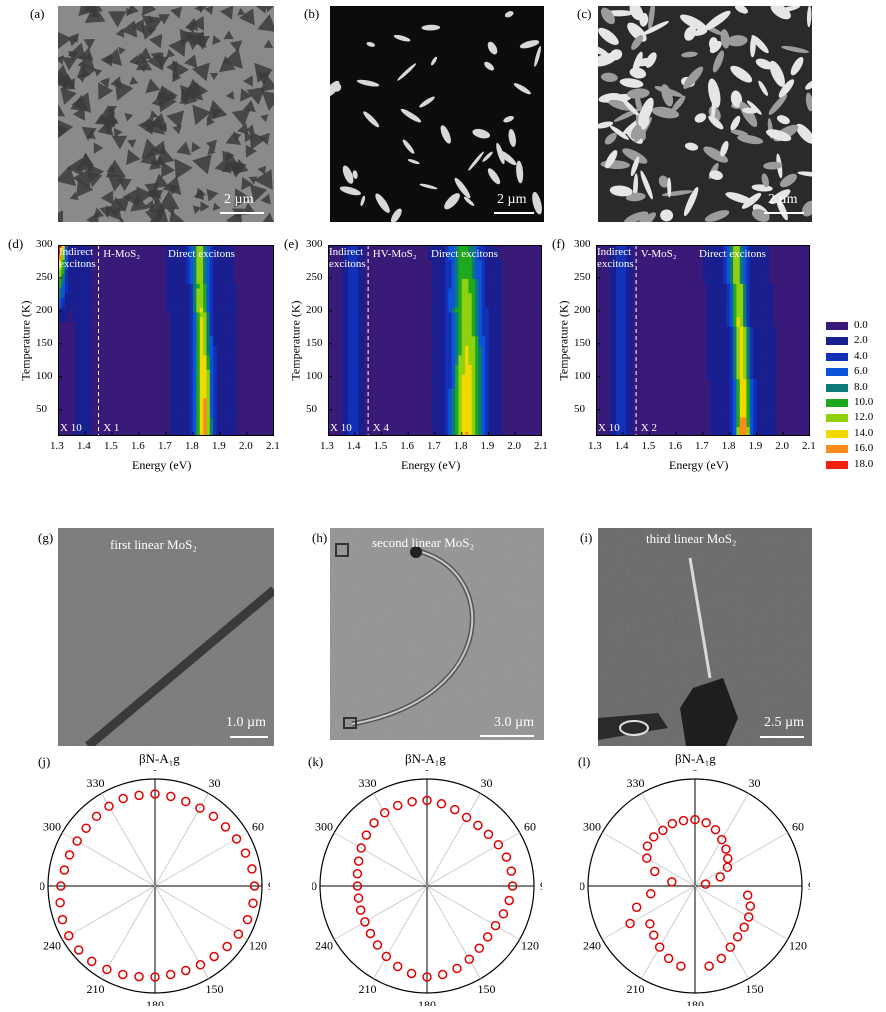 The image size is (886, 1012). I want to click on panel-label-j: (j), so click(44, 761).